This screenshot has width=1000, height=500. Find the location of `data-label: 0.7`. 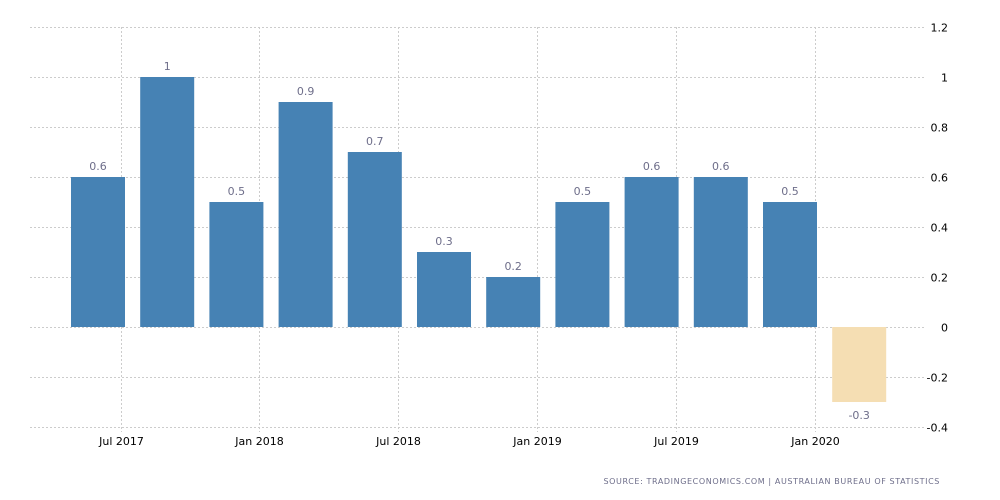

data-label: 0.7 is located at coordinates (375, 141).